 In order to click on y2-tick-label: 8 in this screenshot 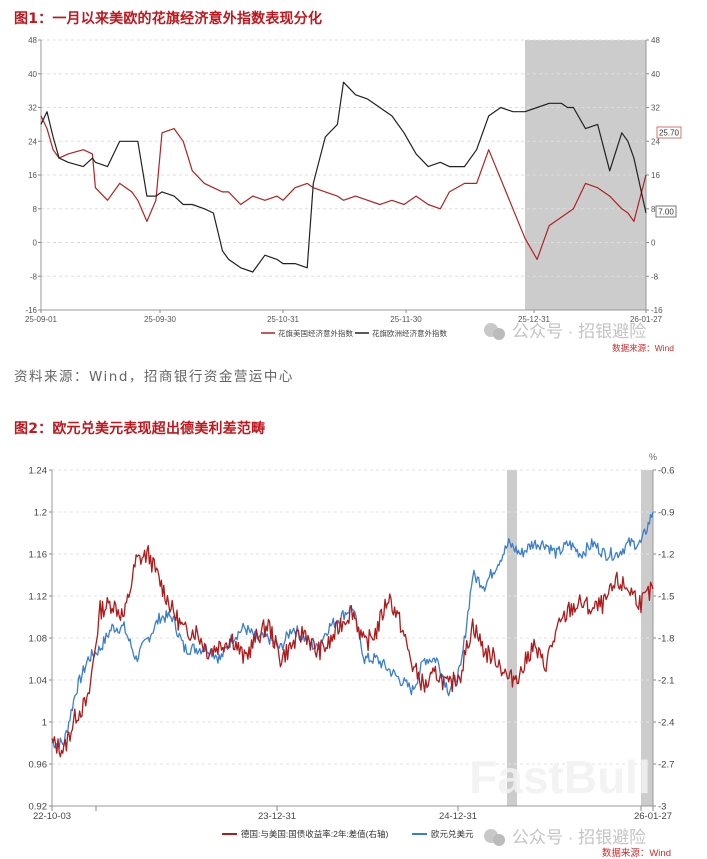, I will do `click(653, 209)`.